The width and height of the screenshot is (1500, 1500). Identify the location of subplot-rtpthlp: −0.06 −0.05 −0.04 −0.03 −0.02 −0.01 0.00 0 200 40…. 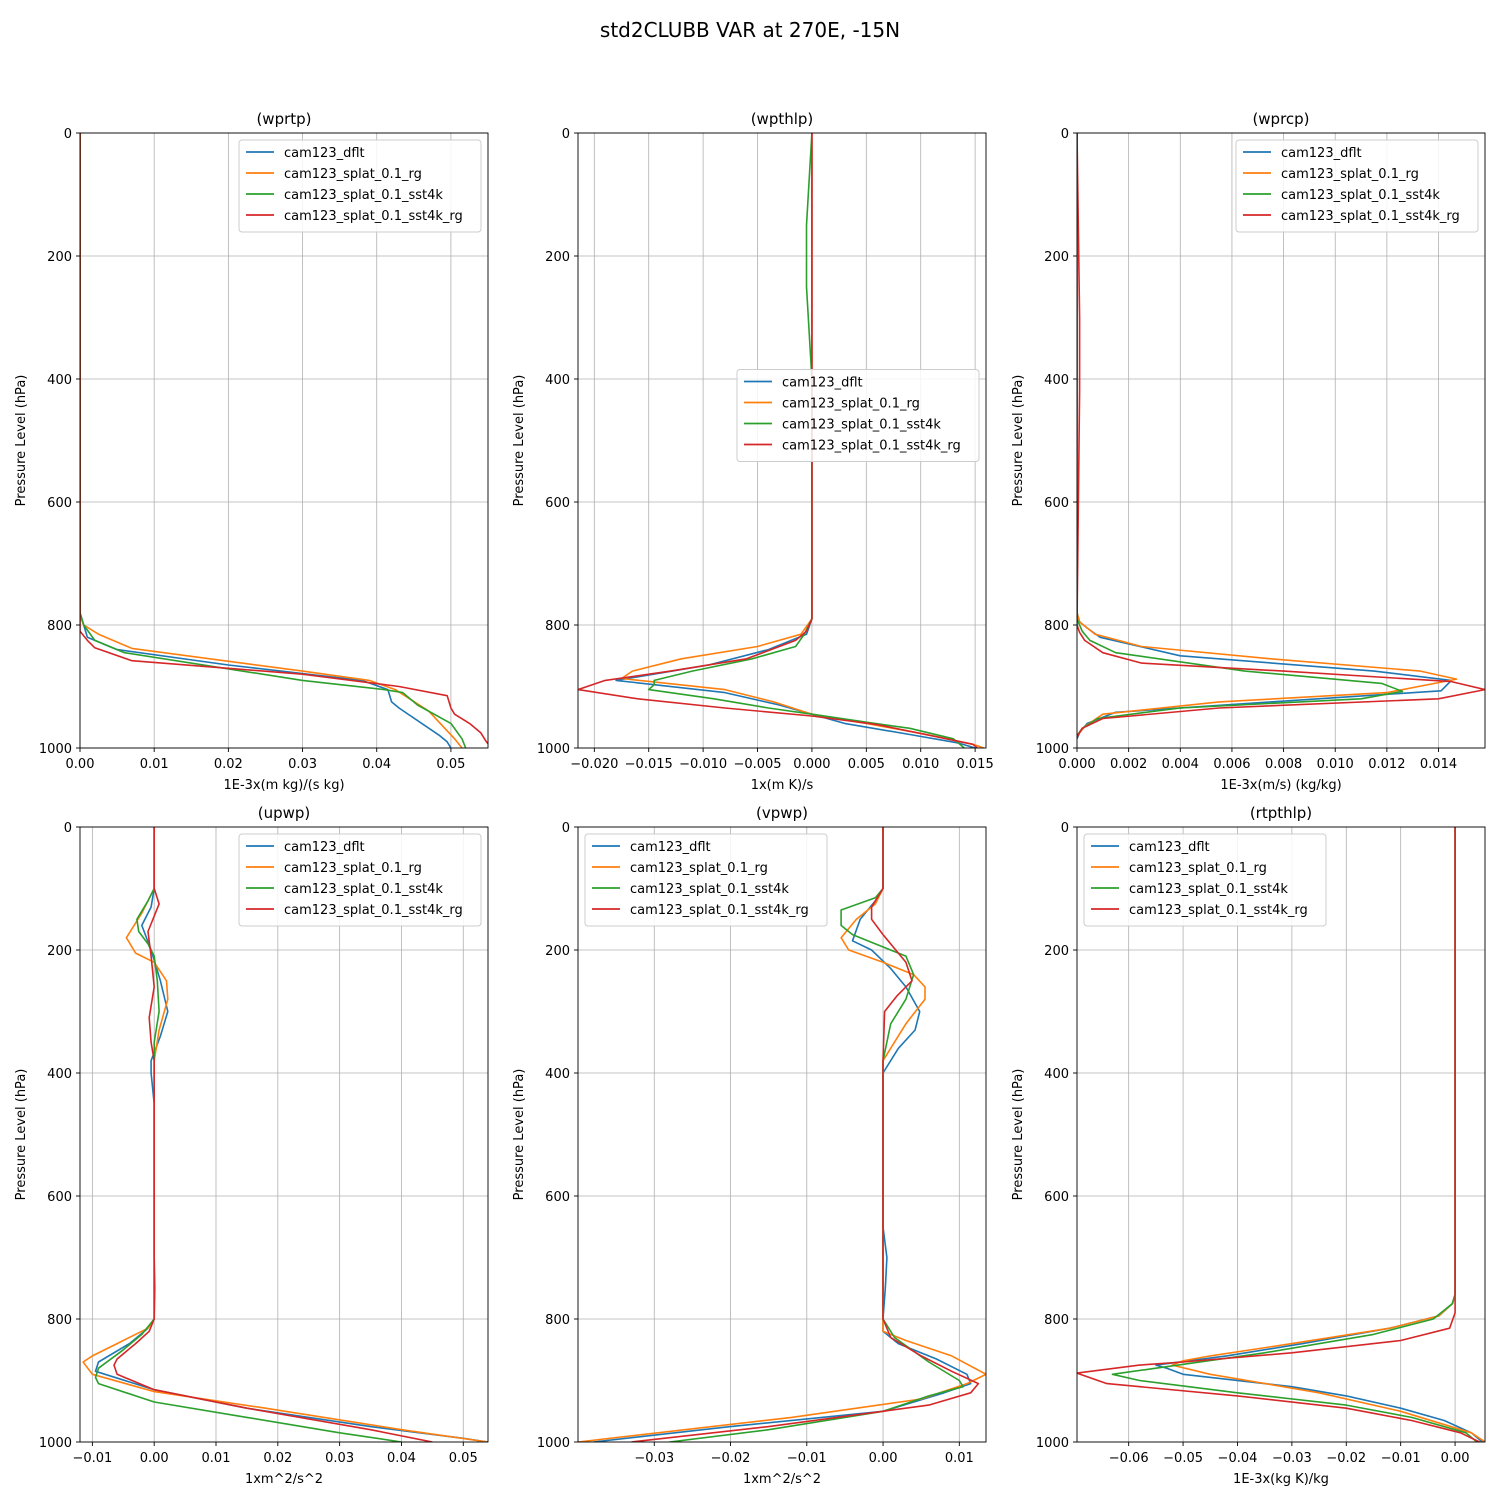
(1248, 1145).